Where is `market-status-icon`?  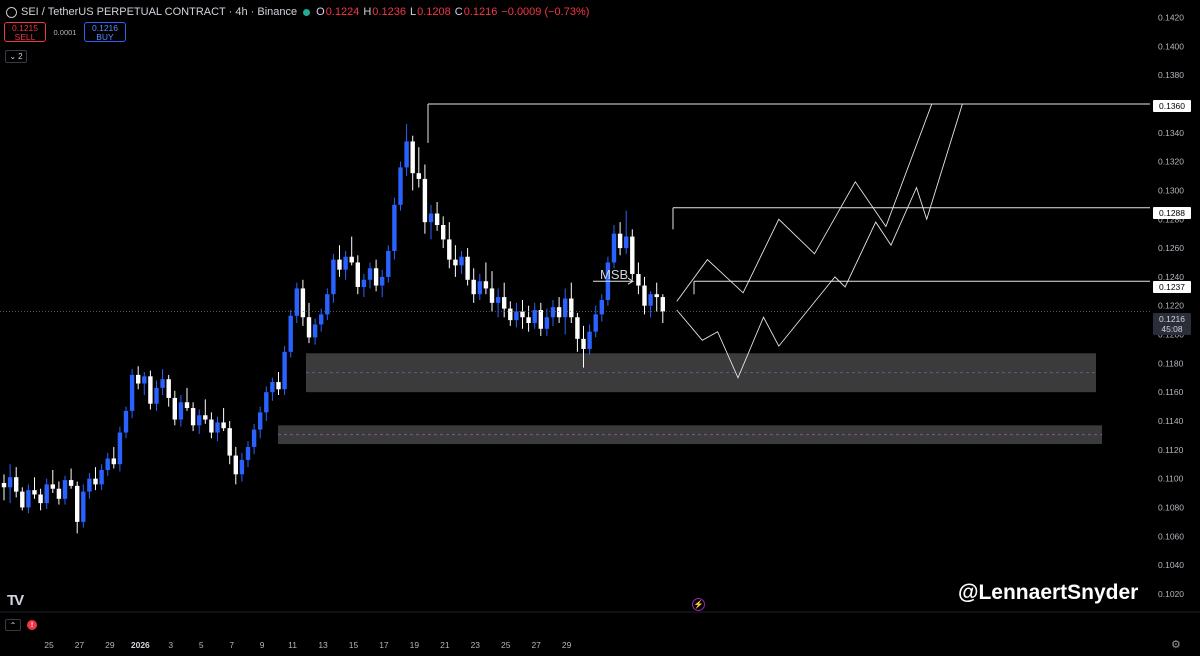 market-status-icon is located at coordinates (307, 12).